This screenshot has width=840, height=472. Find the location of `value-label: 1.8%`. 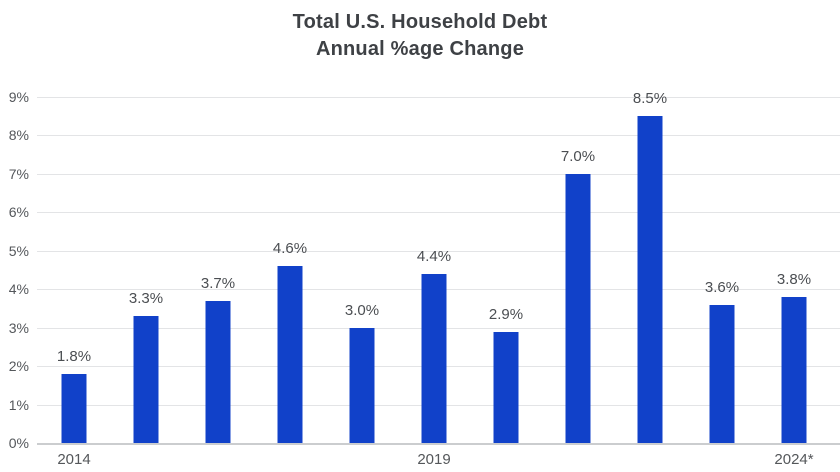

value-label: 1.8% is located at coordinates (74, 356).